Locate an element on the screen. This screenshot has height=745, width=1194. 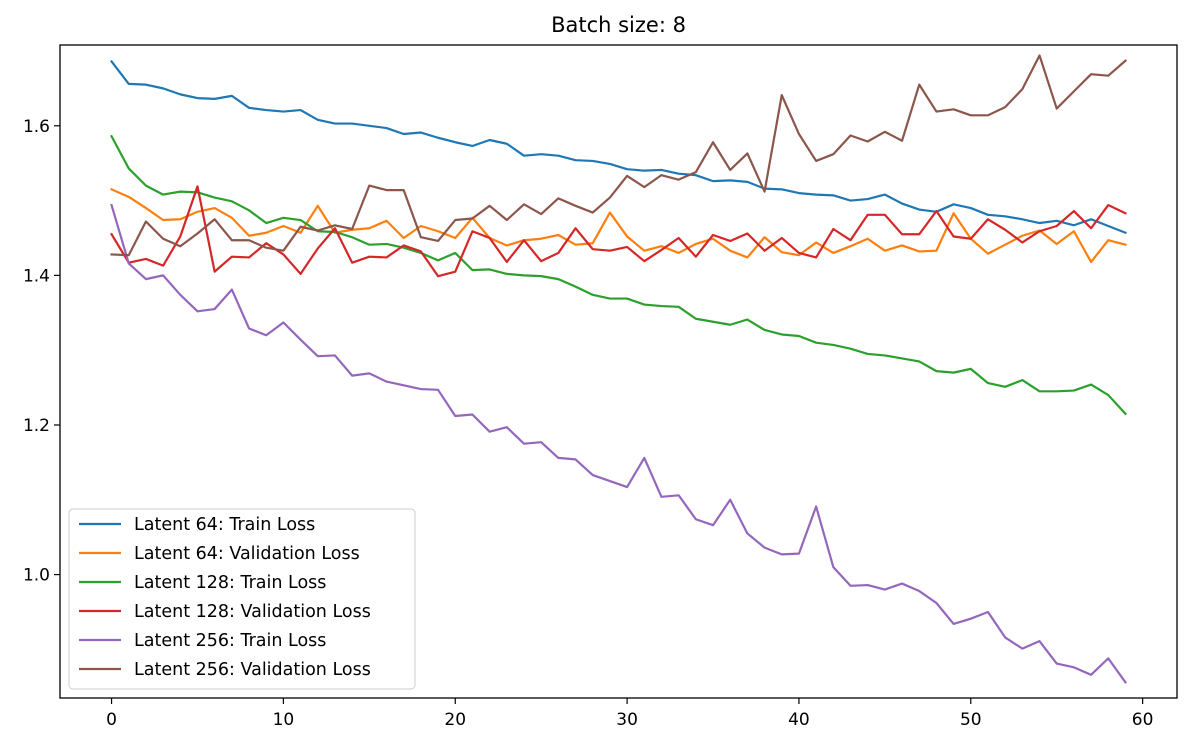
legend-label: Latent 256: Validation Loss is located at coordinates (252, 670).